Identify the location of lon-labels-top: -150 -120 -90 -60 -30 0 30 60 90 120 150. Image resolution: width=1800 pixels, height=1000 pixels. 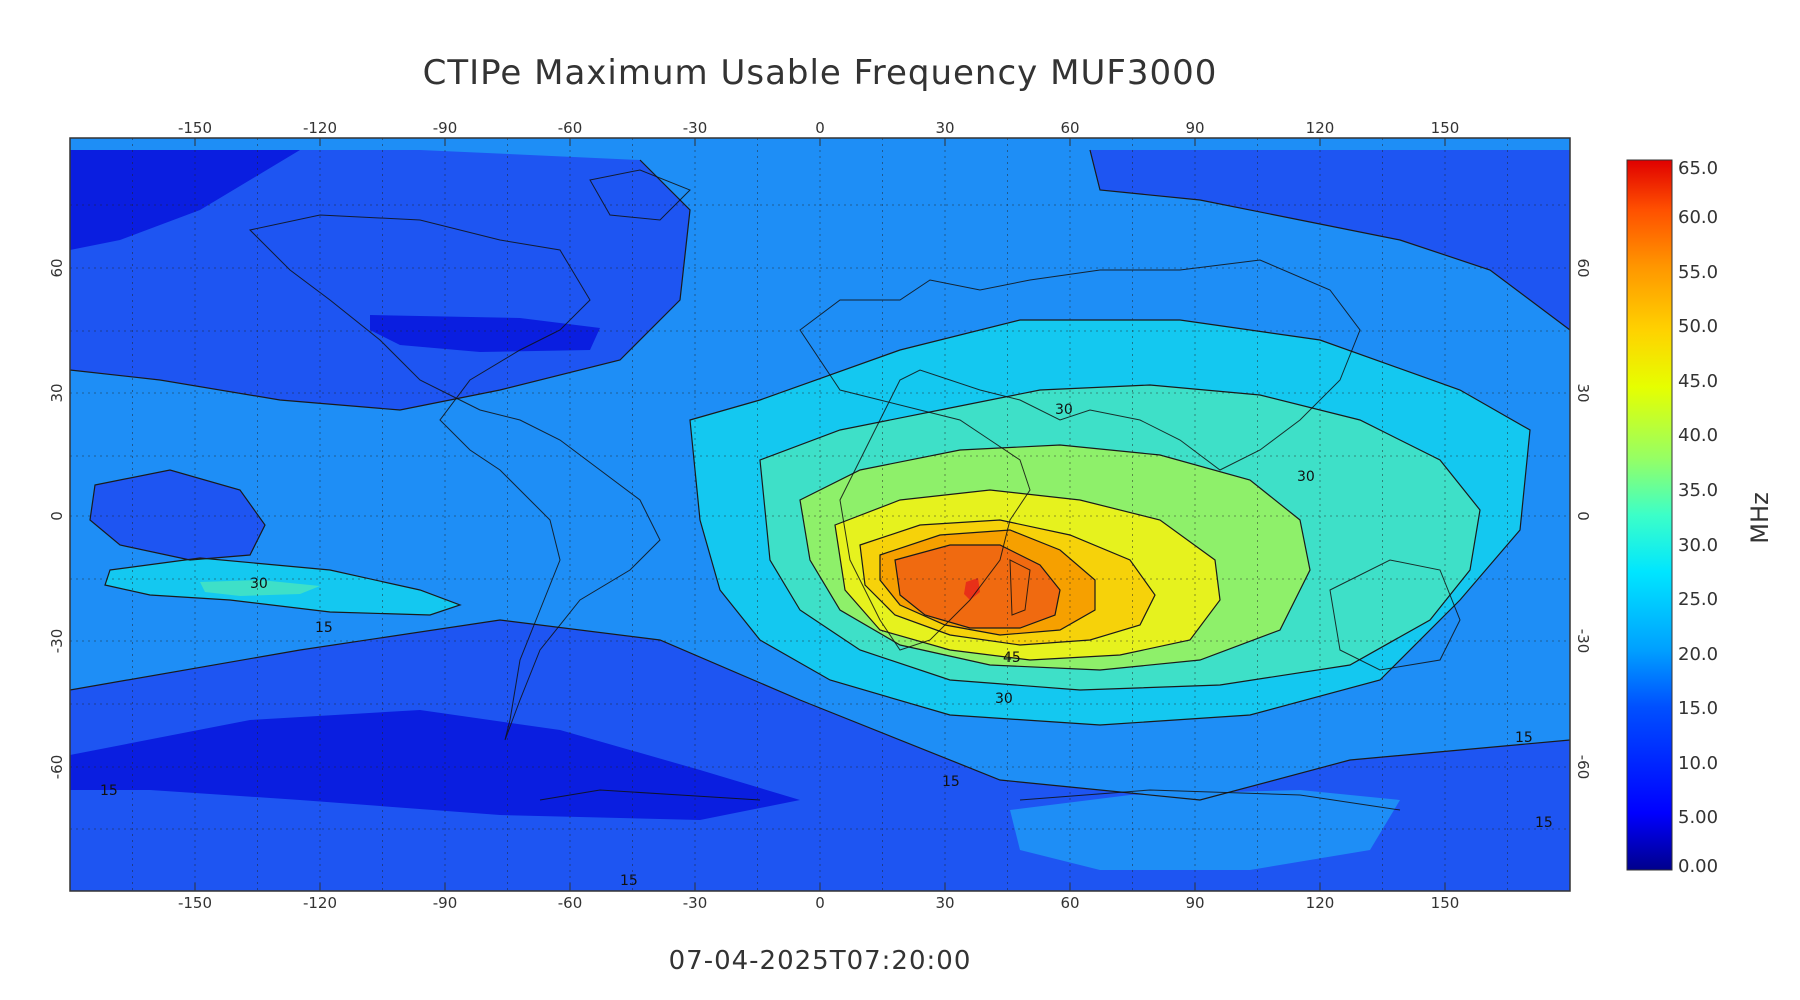
(818, 128).